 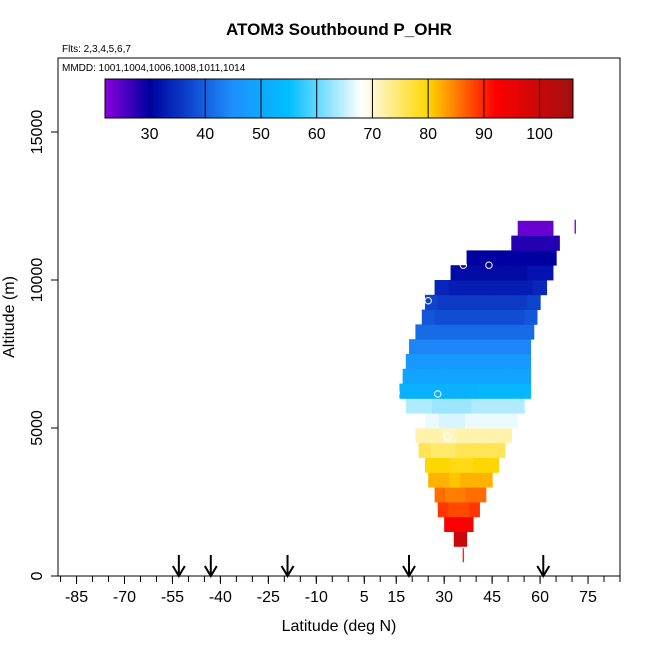 I want to click on x-tick-label: -70, so click(x=124, y=597).